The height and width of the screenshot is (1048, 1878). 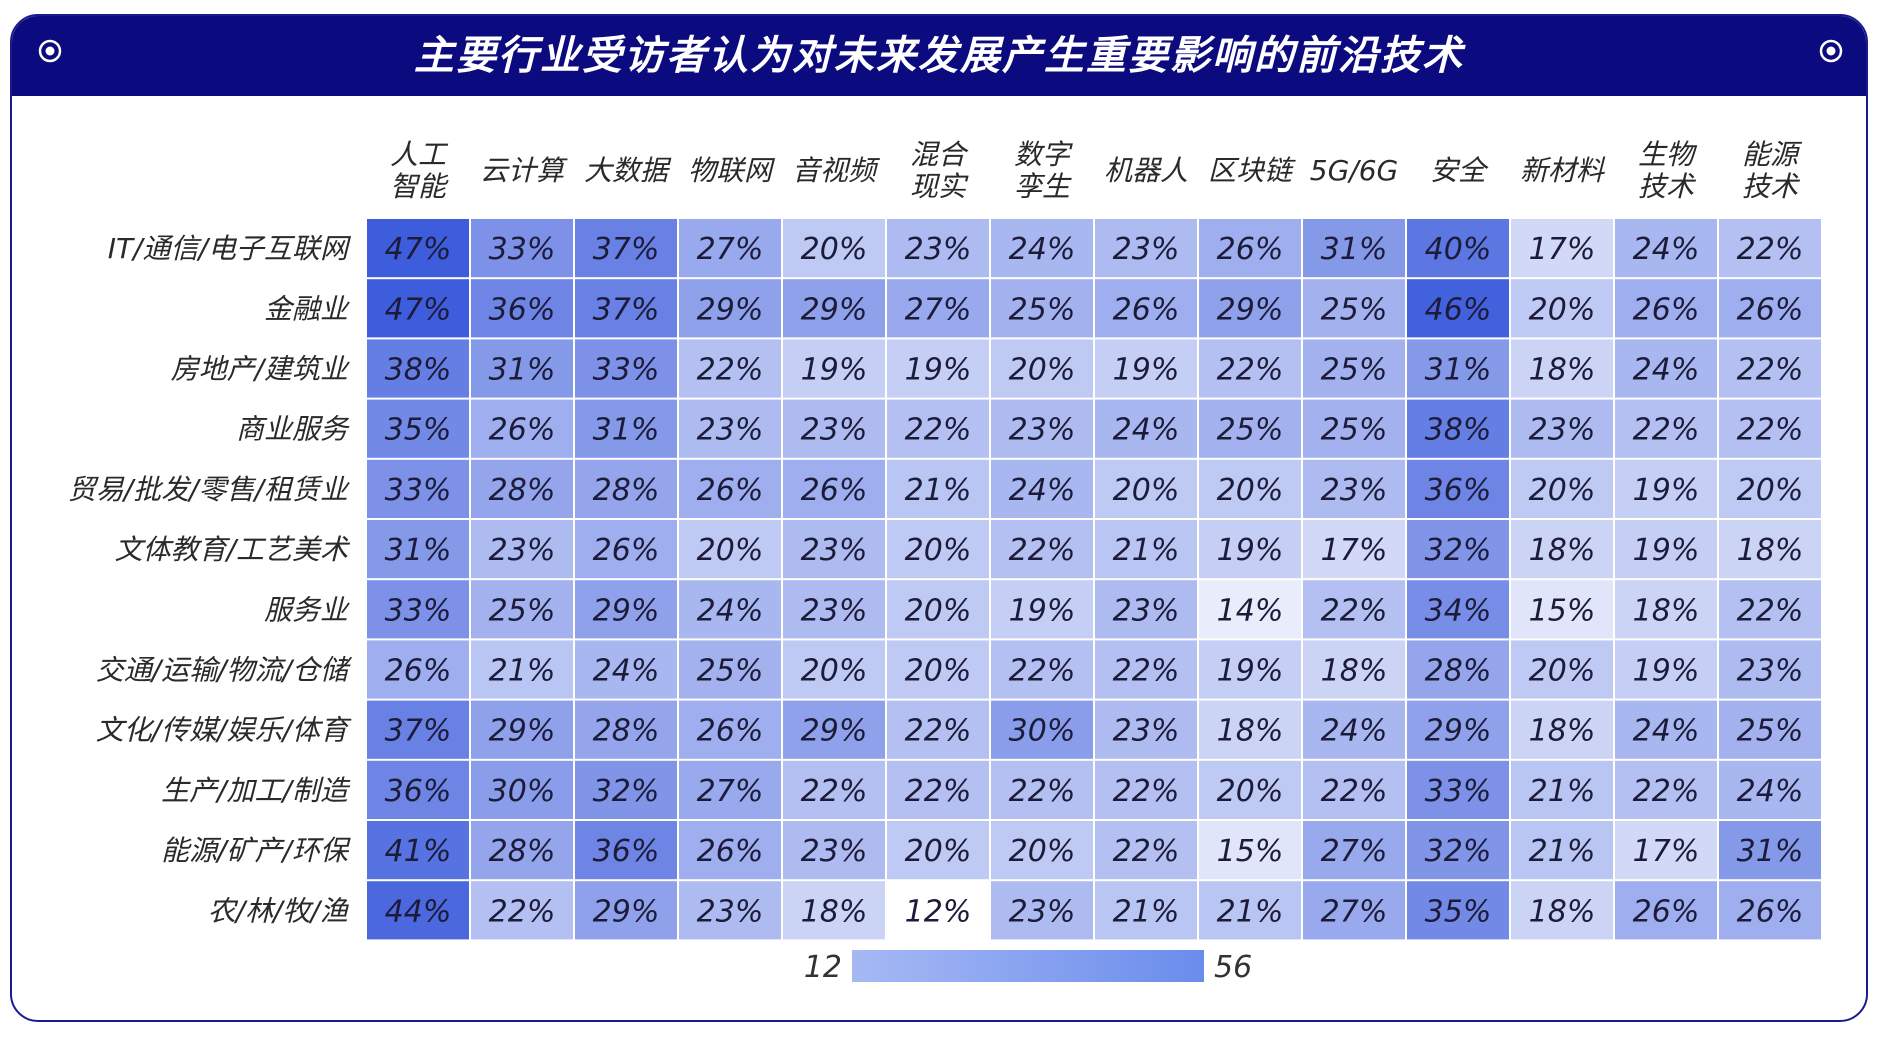 What do you see at coordinates (522, 610) in the screenshot?
I see `cell-value-label: 25%` at bounding box center [522, 610].